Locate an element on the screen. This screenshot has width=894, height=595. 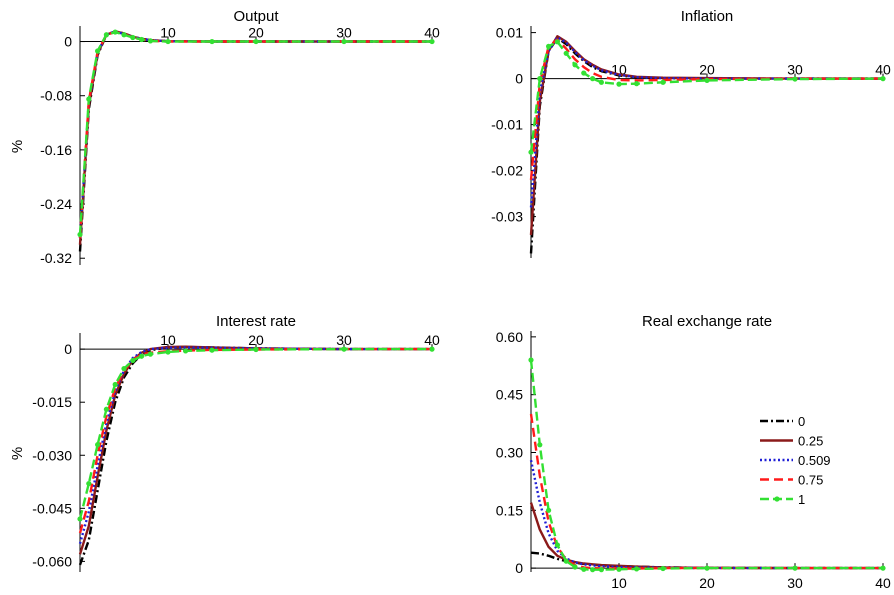
legend-marker is located at coordinates (777, 499).